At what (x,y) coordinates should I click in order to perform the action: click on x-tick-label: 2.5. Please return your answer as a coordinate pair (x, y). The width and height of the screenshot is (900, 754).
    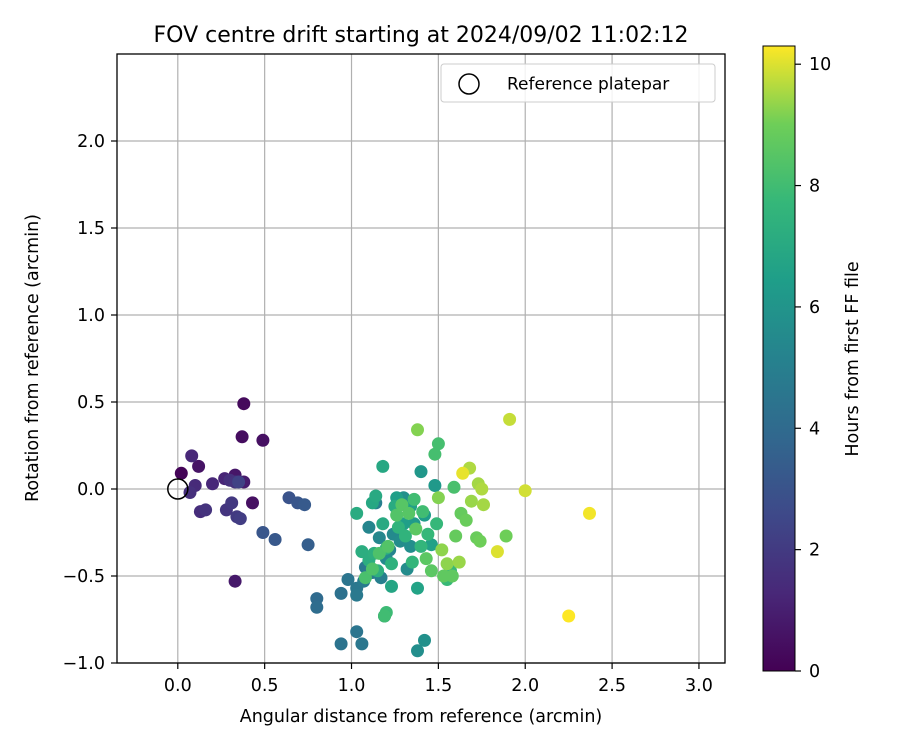
    Looking at the image, I should click on (612, 686).